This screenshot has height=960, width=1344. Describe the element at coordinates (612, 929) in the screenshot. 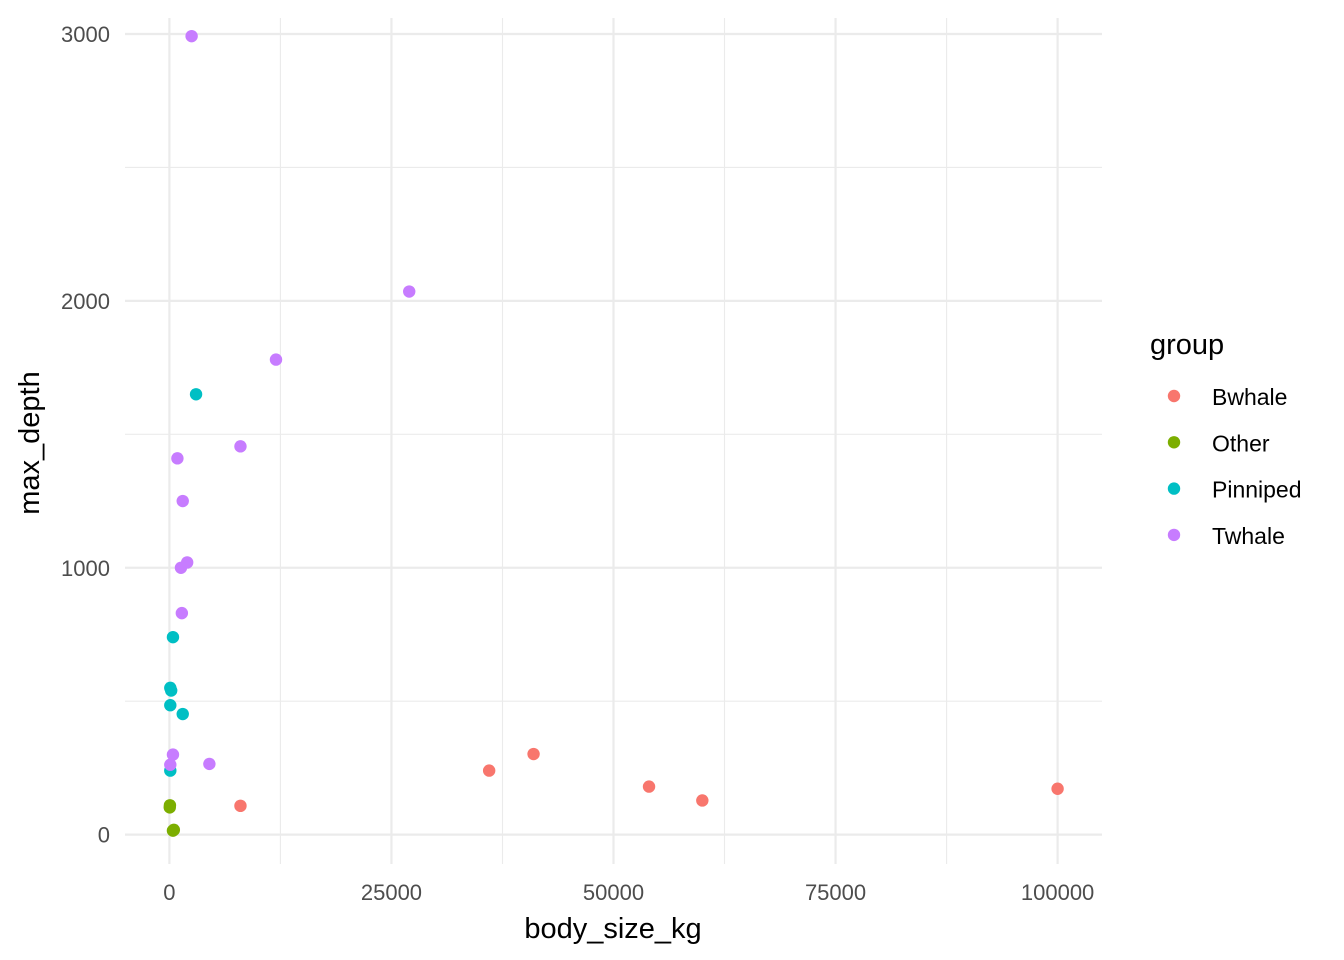

I see `x-axis-title: body_size_kg` at that location.